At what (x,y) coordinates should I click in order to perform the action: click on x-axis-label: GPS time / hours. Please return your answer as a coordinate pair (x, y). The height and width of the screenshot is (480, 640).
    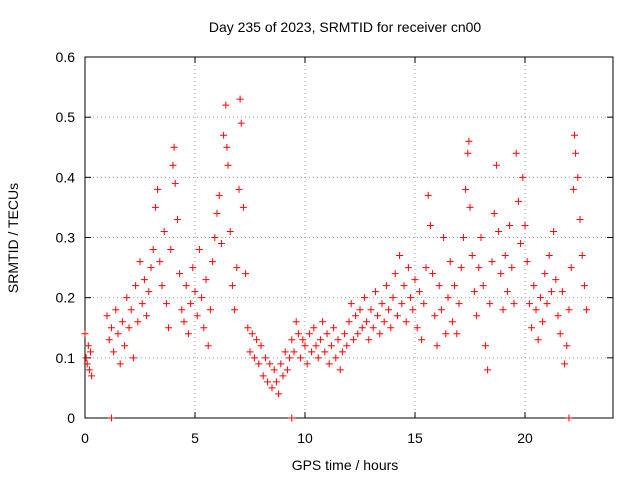
    Looking at the image, I should click on (345, 465).